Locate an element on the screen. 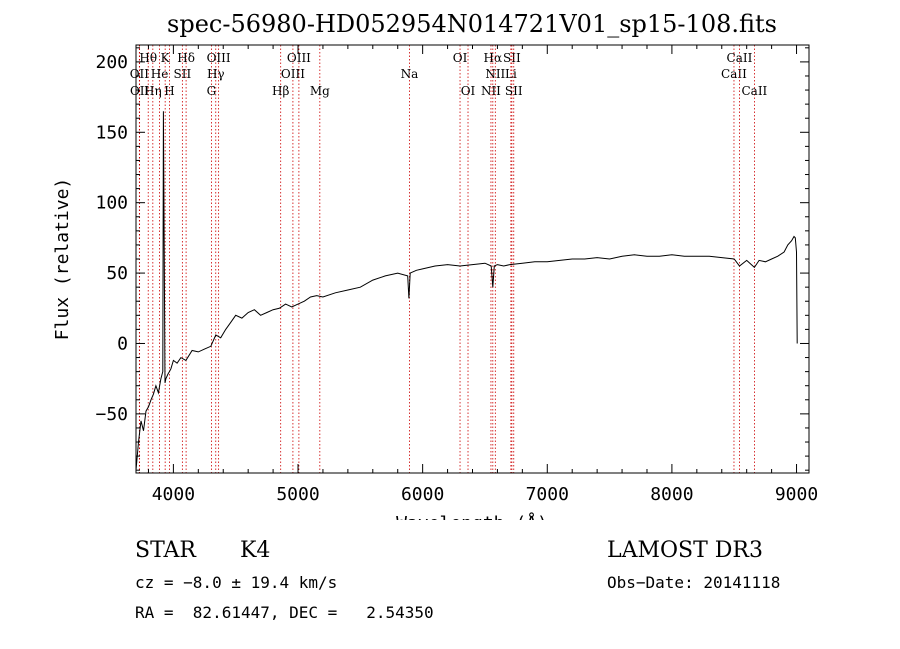 The width and height of the screenshot is (900, 649). x-tick-label-2: 6000 is located at coordinates (422, 494).